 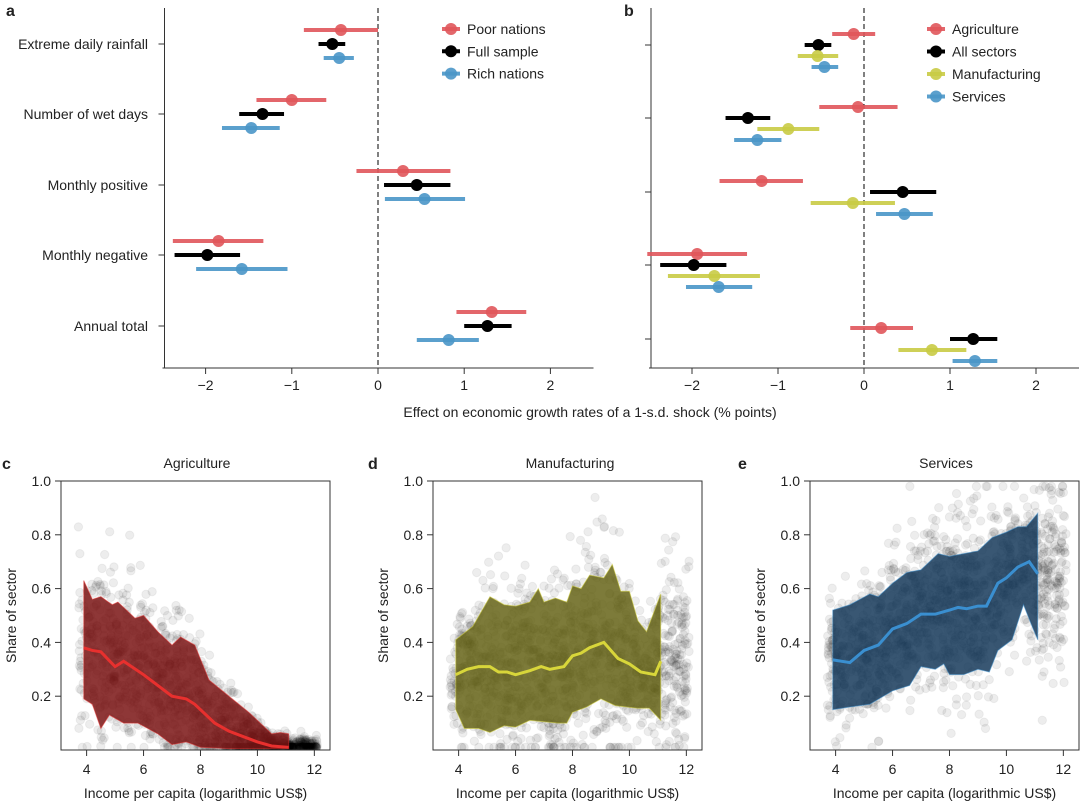 What do you see at coordinates (996, 74) in the screenshot?
I see `legend-label: Manufacturing` at bounding box center [996, 74].